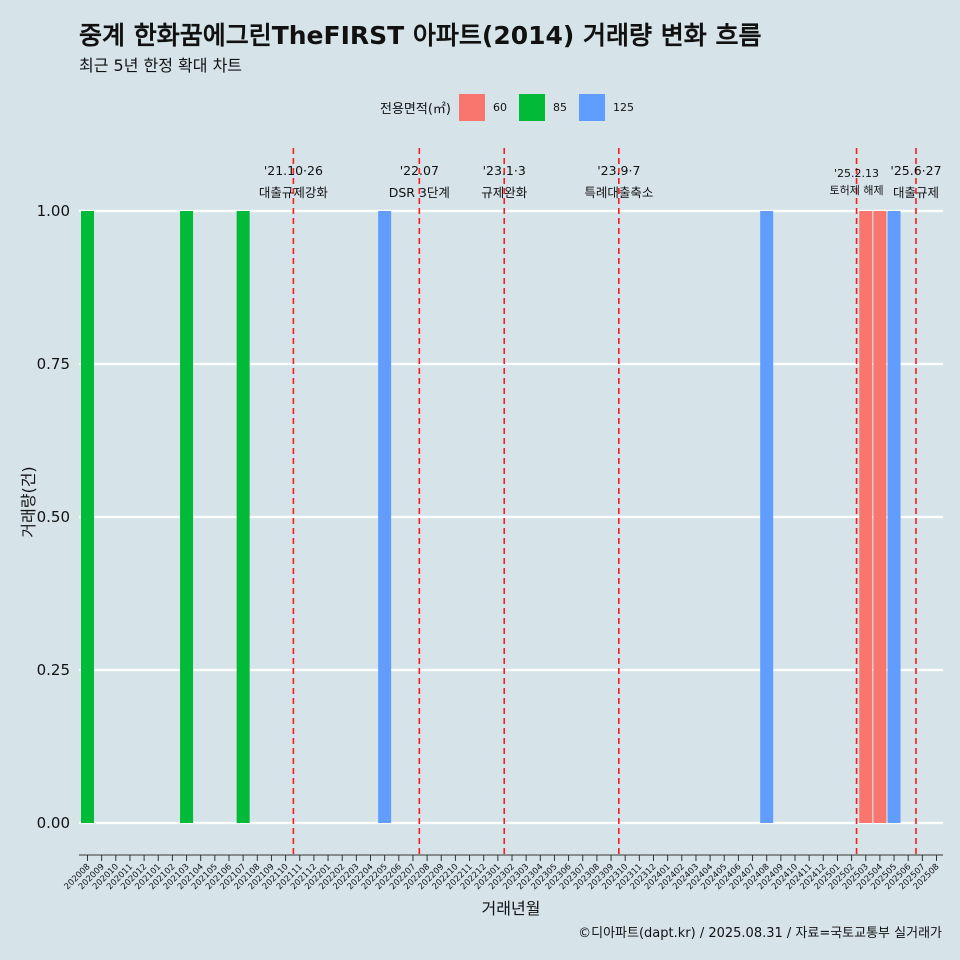 The image size is (960, 960). Describe the element at coordinates (499, 107) in the screenshot. I see `legend-label-60: 60` at that location.